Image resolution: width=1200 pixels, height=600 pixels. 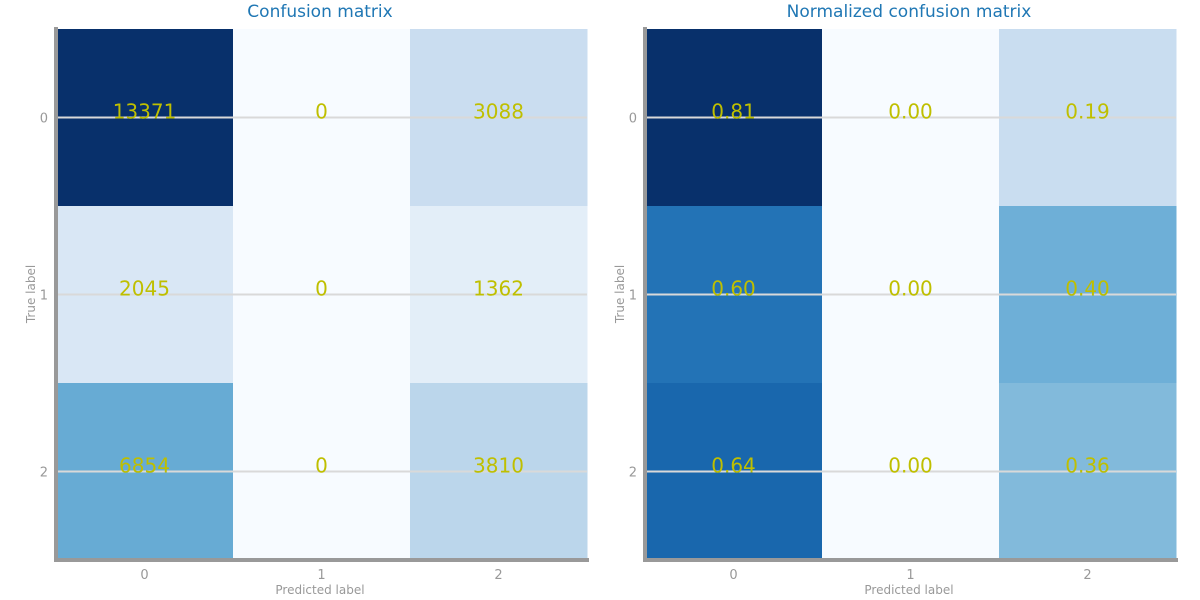 What do you see at coordinates (498, 466) in the screenshot?
I see `cell-label-2-2: 3810` at bounding box center [498, 466].